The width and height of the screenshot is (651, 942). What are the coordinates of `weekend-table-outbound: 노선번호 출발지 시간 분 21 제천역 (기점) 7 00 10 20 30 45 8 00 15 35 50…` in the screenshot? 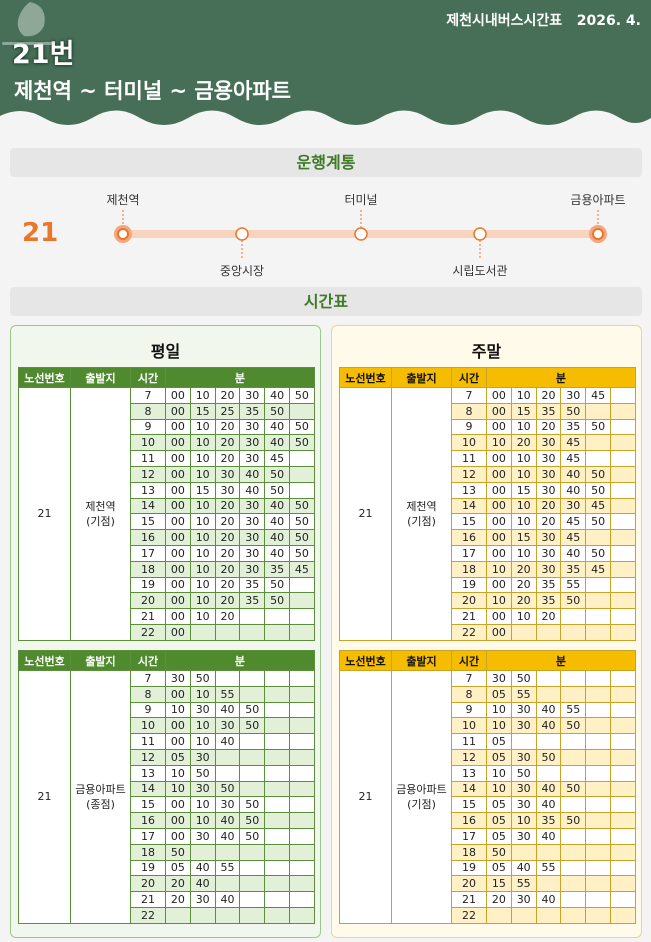 It's located at (487, 504).